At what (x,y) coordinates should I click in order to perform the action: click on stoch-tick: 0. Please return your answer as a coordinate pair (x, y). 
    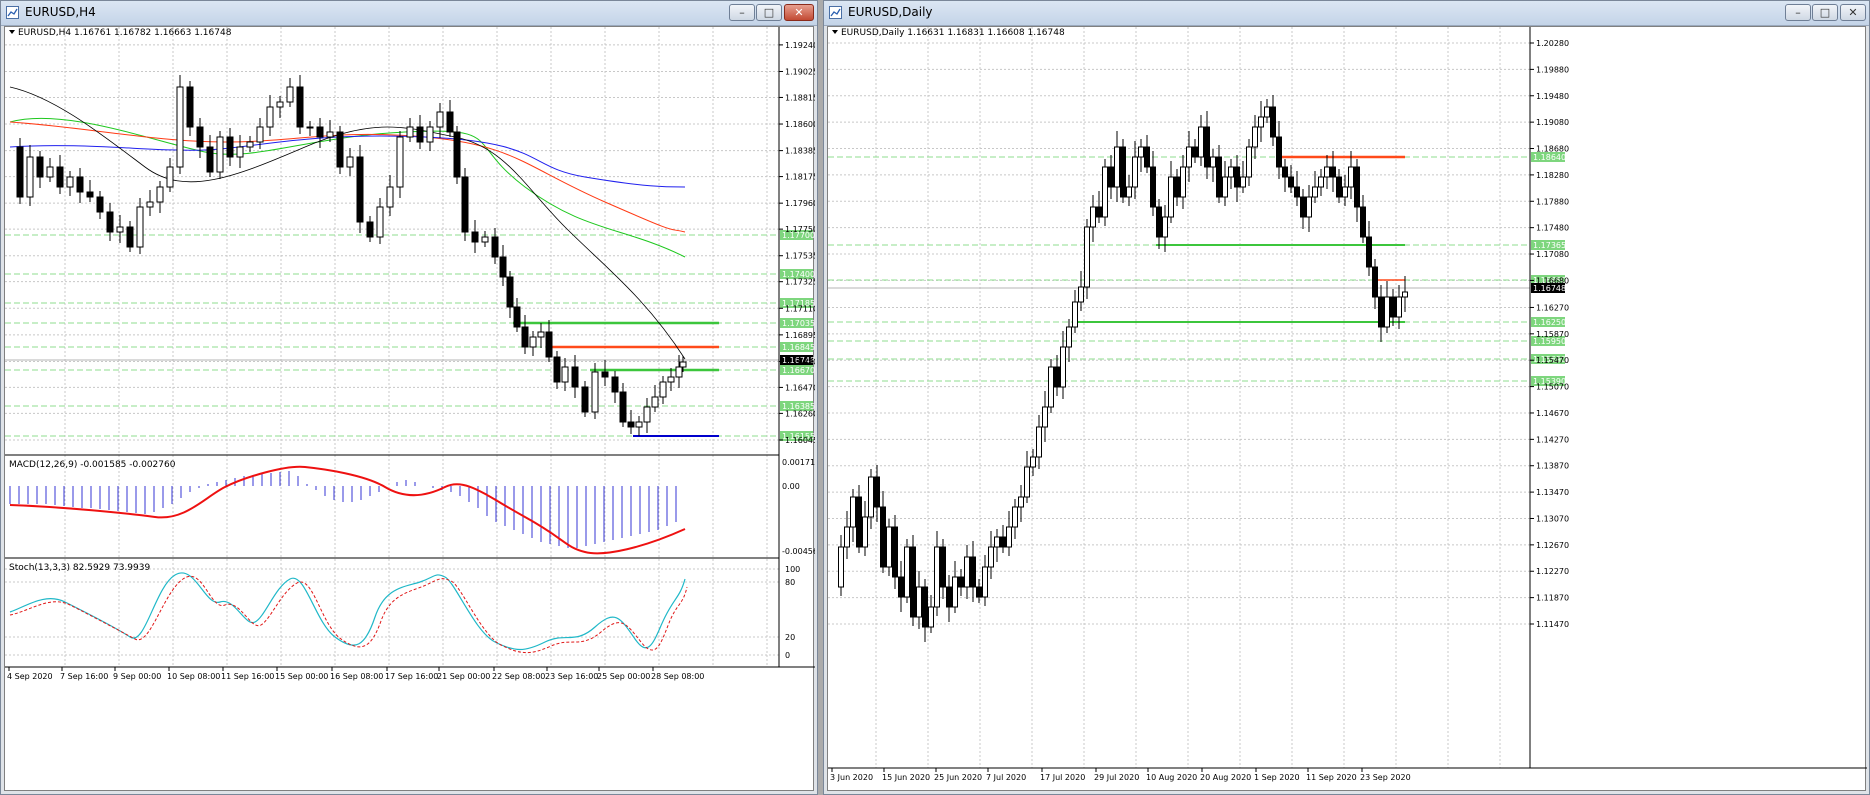
    Looking at the image, I should click on (787, 655).